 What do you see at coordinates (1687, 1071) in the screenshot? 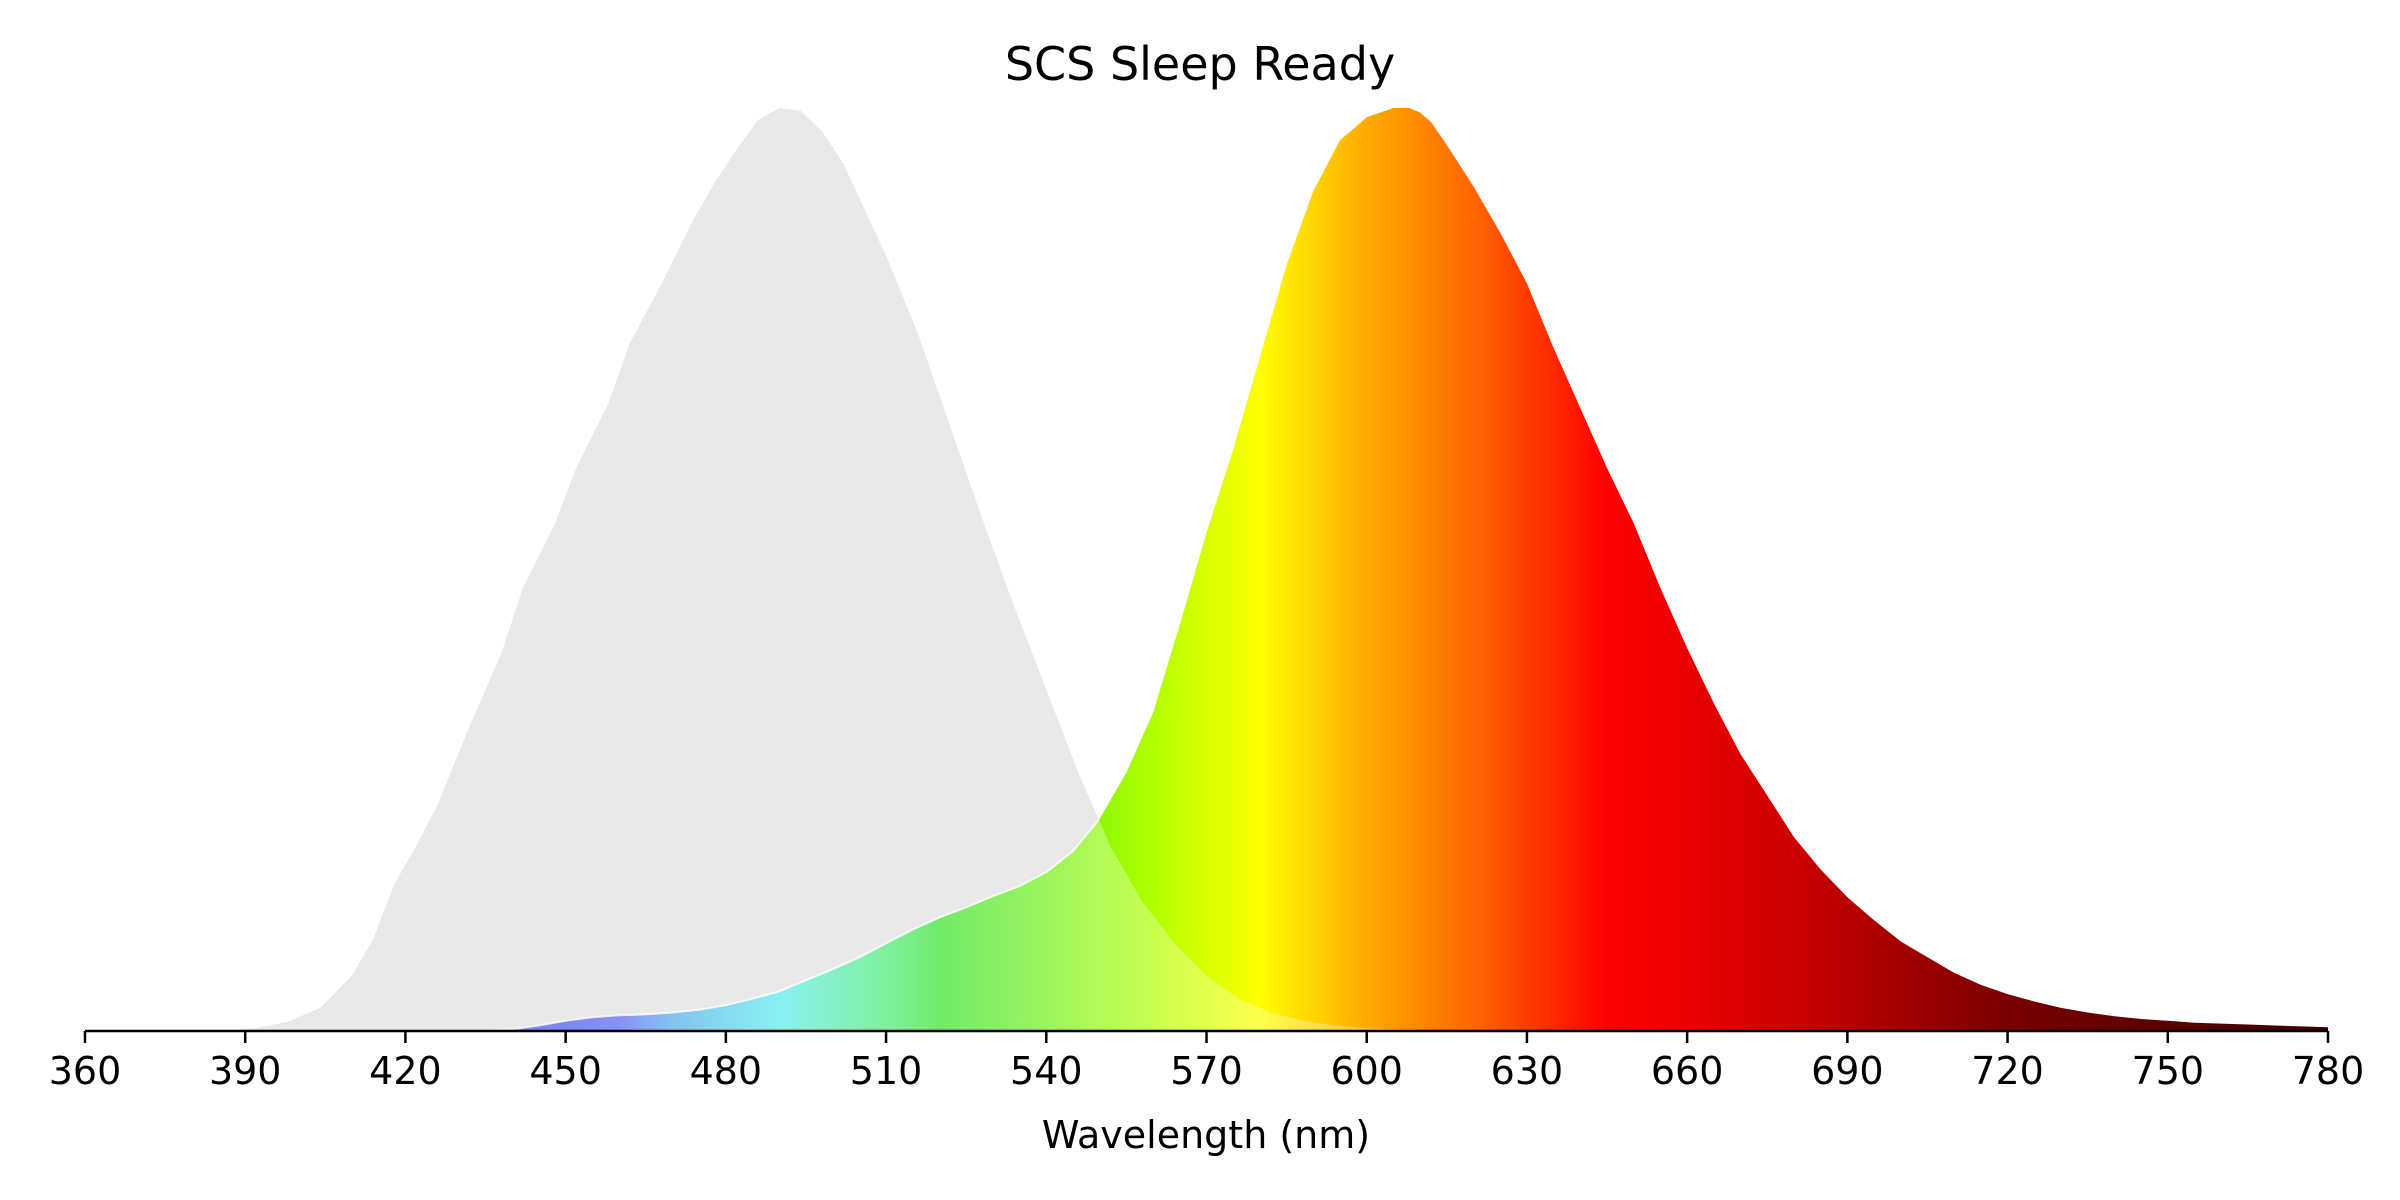
I see `x-tick-label: 660` at bounding box center [1687, 1071].